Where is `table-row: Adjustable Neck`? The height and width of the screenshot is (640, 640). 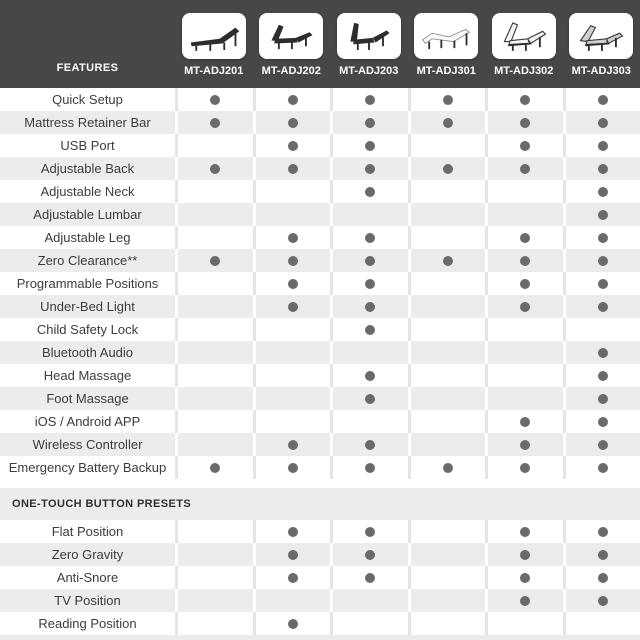
table-row: Adjustable Neck is located at coordinates (320, 191).